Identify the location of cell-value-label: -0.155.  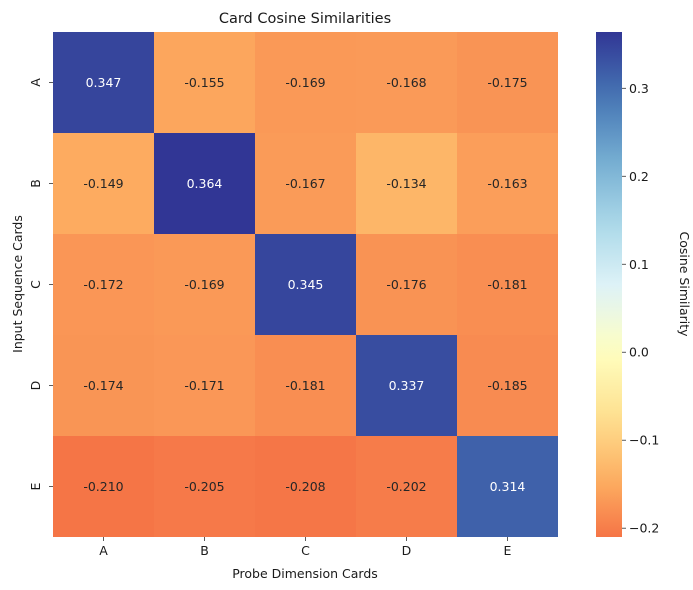
(204, 82).